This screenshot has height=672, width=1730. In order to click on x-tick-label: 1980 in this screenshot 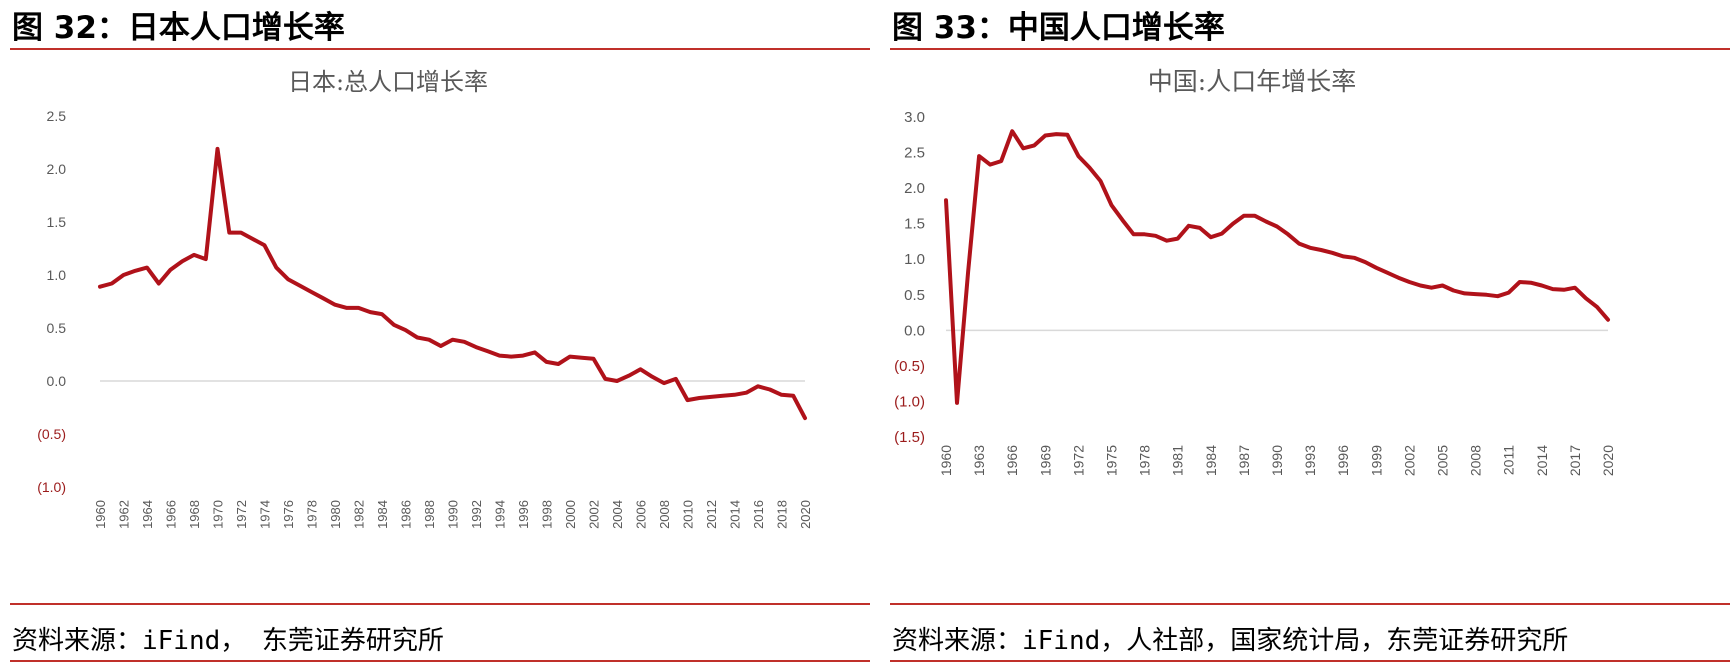, I will do `click(335, 514)`.